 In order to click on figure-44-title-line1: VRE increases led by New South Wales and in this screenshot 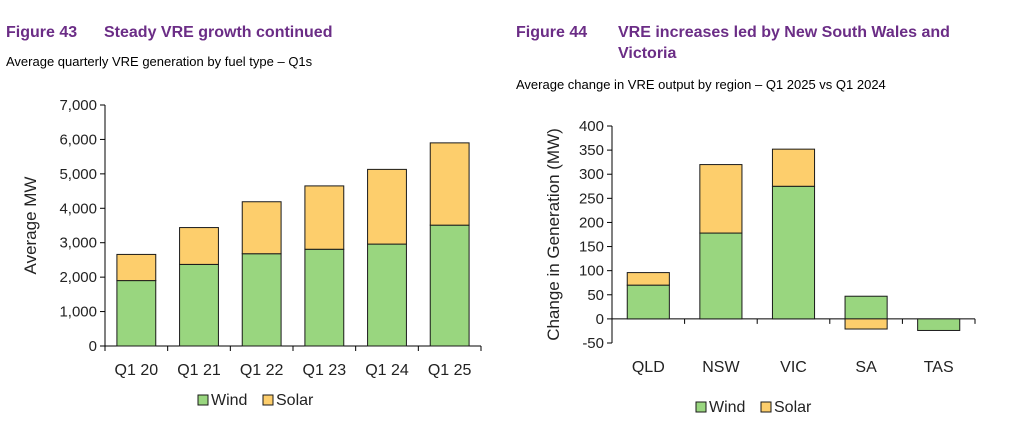, I will do `click(784, 32)`.